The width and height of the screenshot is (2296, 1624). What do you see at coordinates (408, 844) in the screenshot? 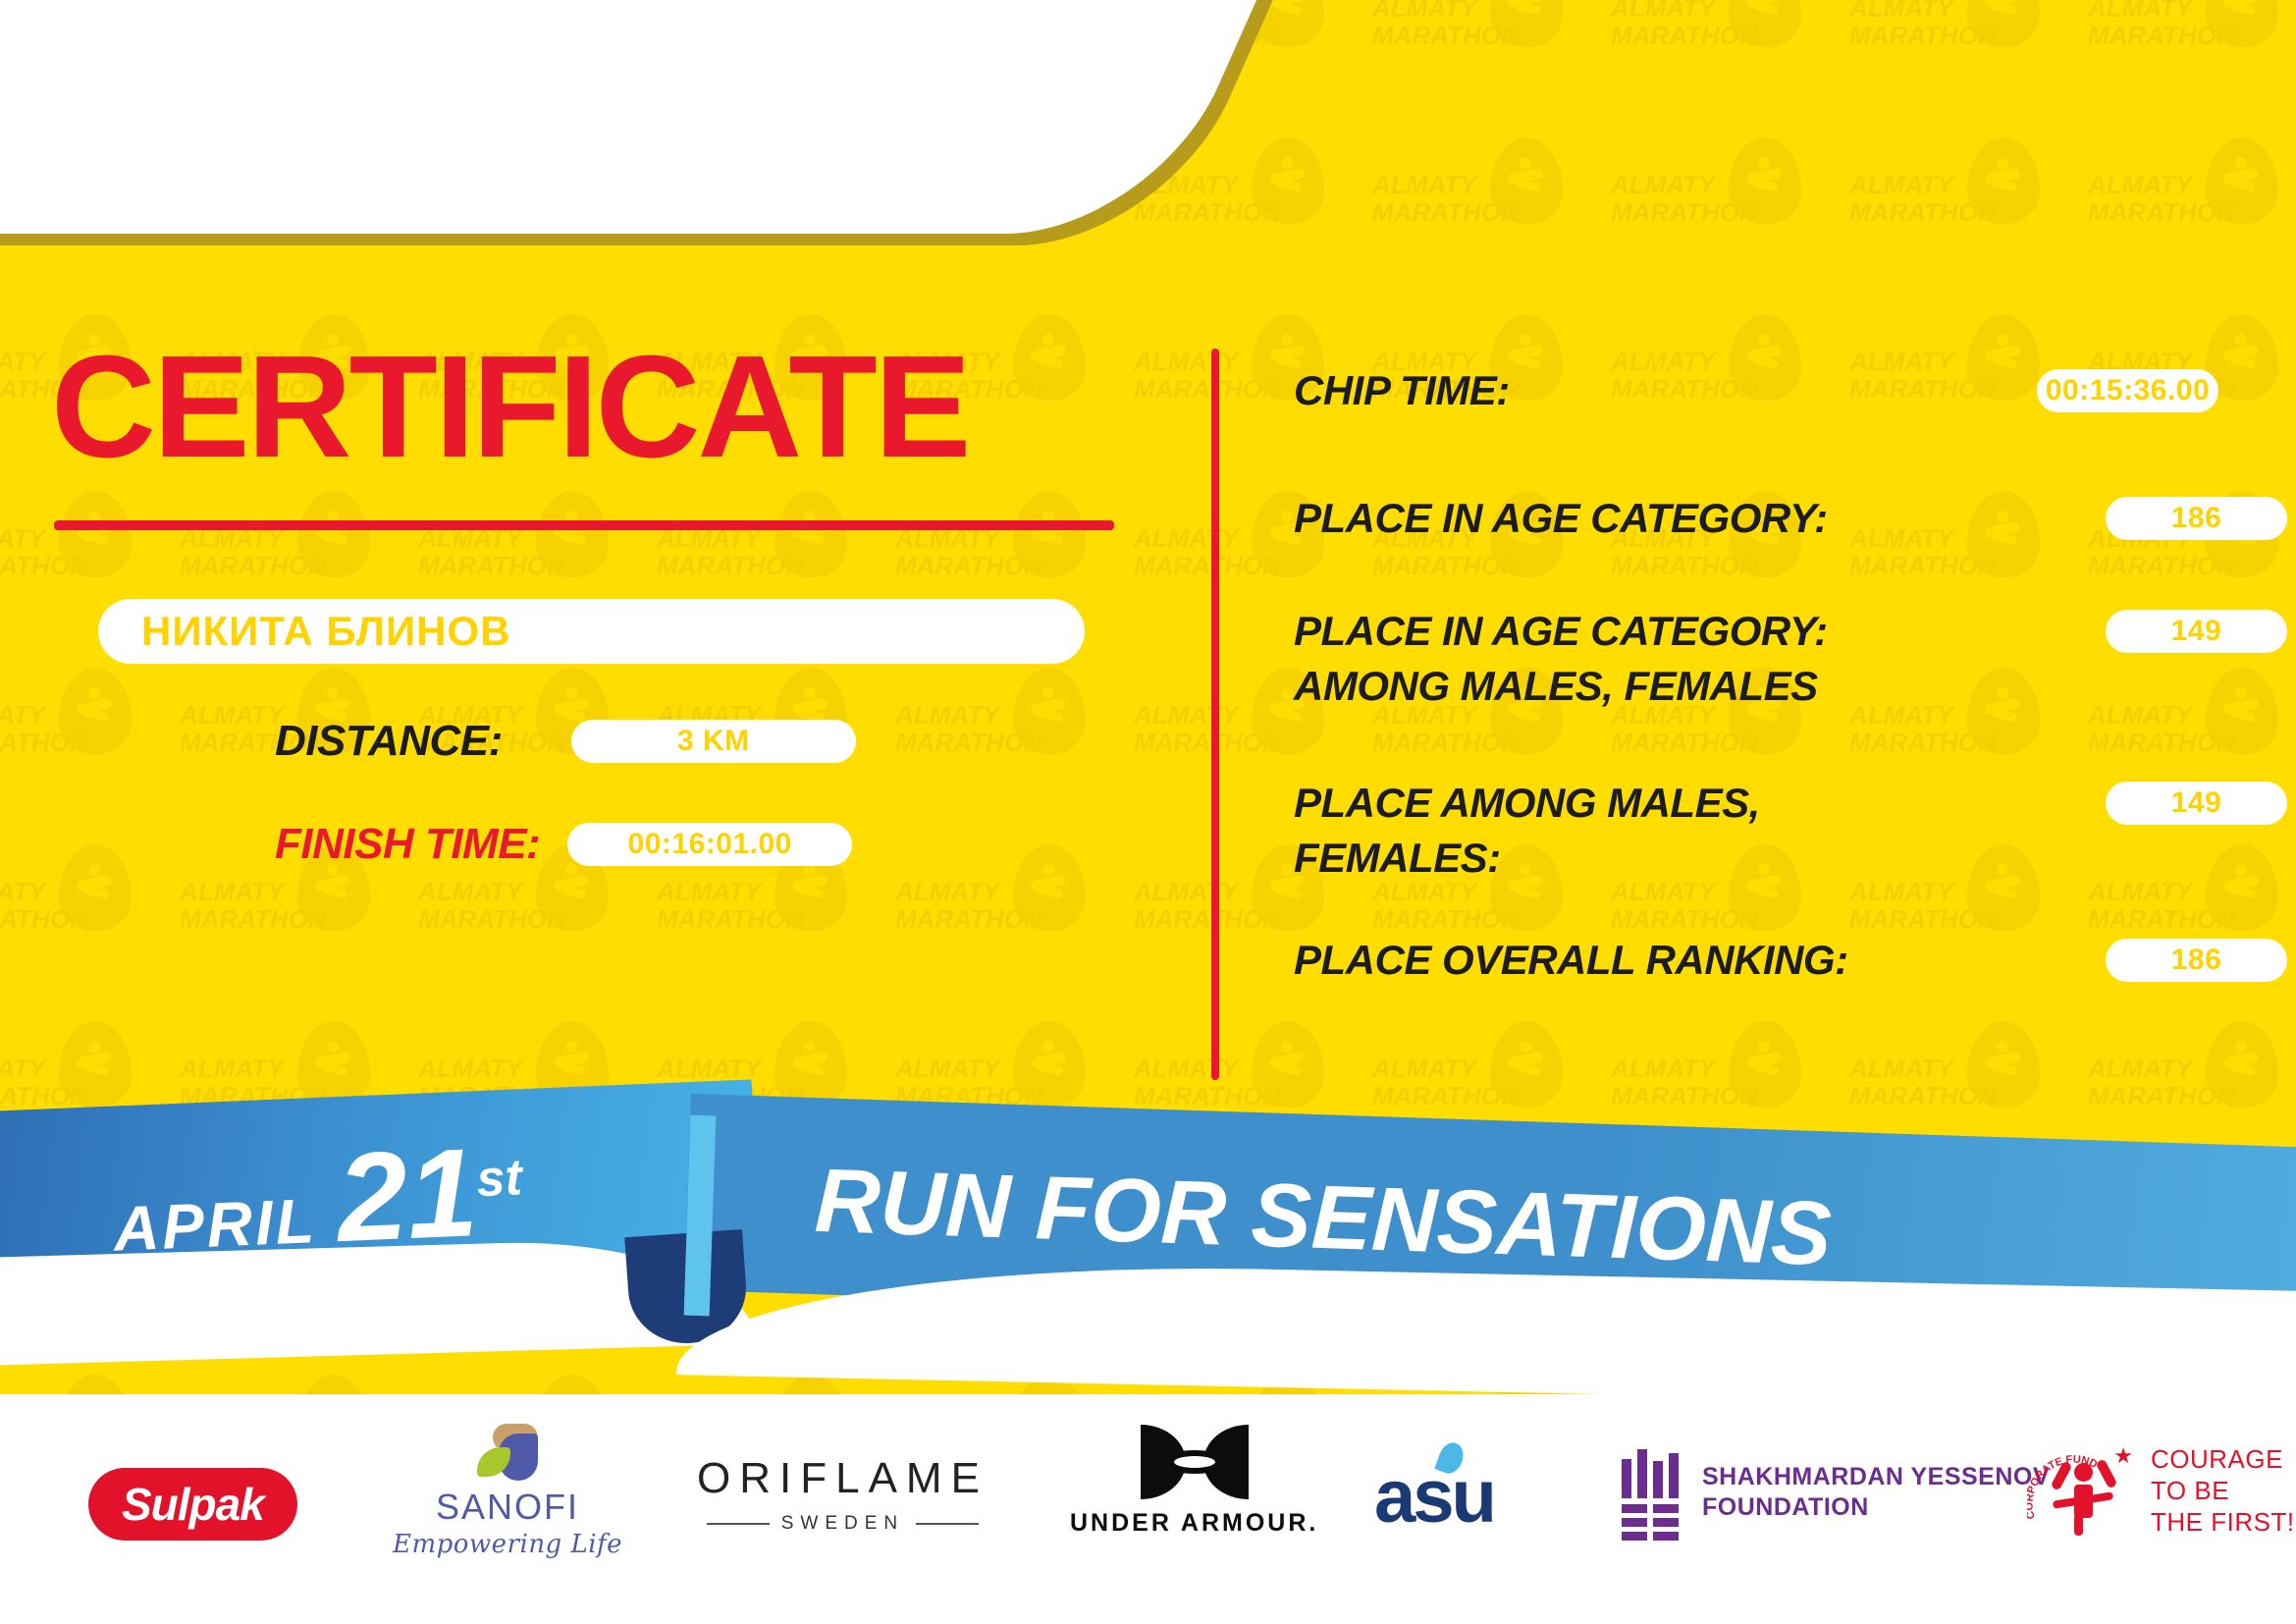
I see `finish-time-label: FINISH TIME:` at bounding box center [408, 844].